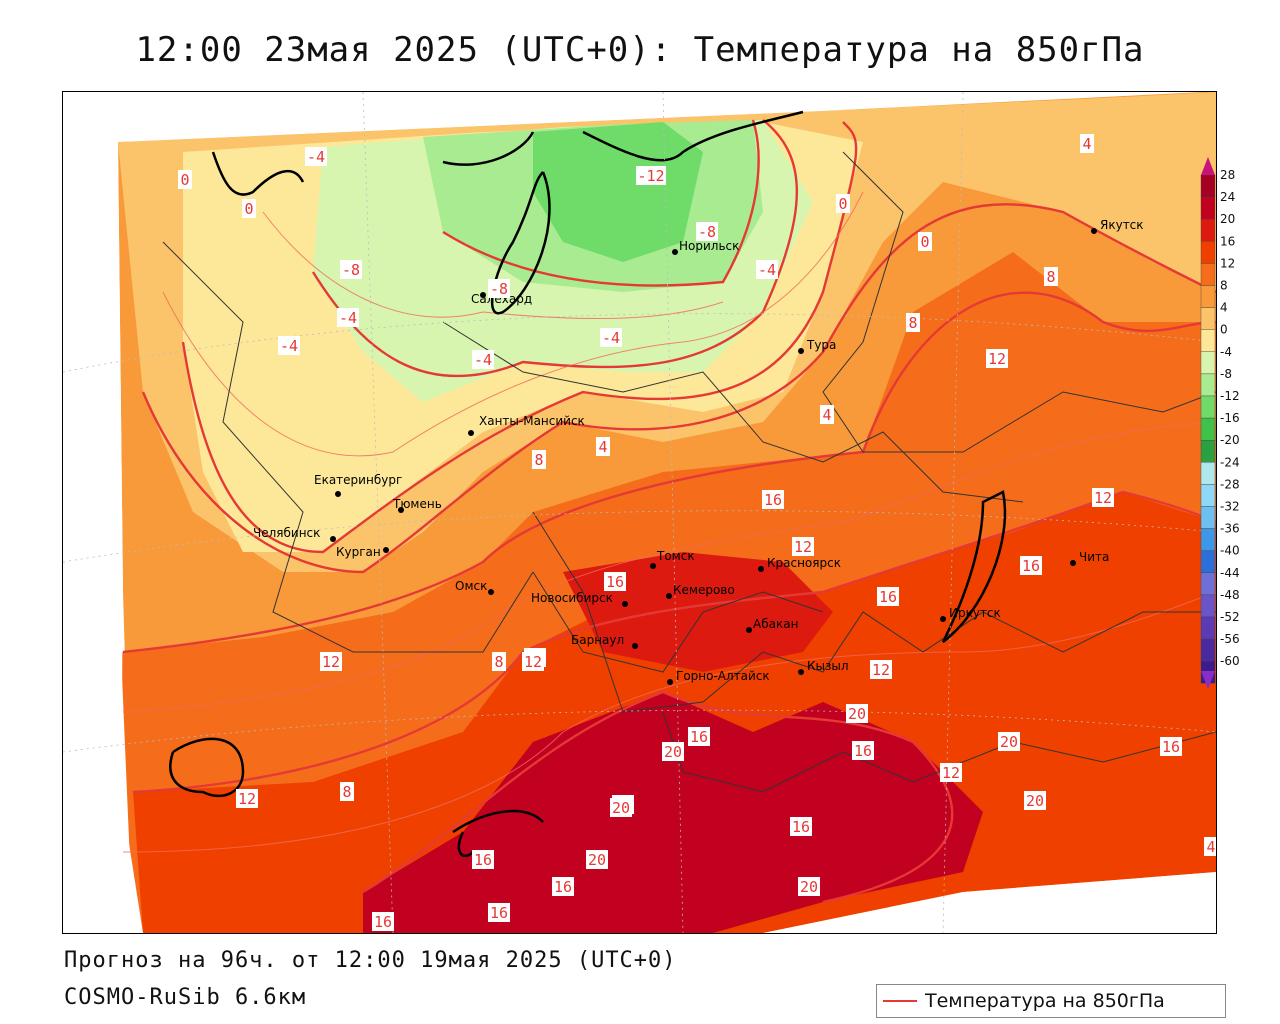 This screenshot has width=1280, height=1024. I want to click on contour-label: 0, so click(924, 242).